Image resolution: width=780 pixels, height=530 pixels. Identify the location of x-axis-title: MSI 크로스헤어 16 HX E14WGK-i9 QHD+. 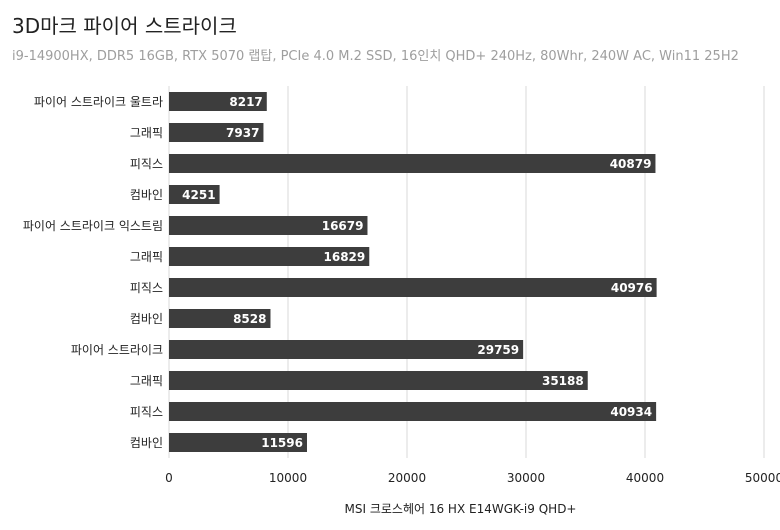
(461, 509).